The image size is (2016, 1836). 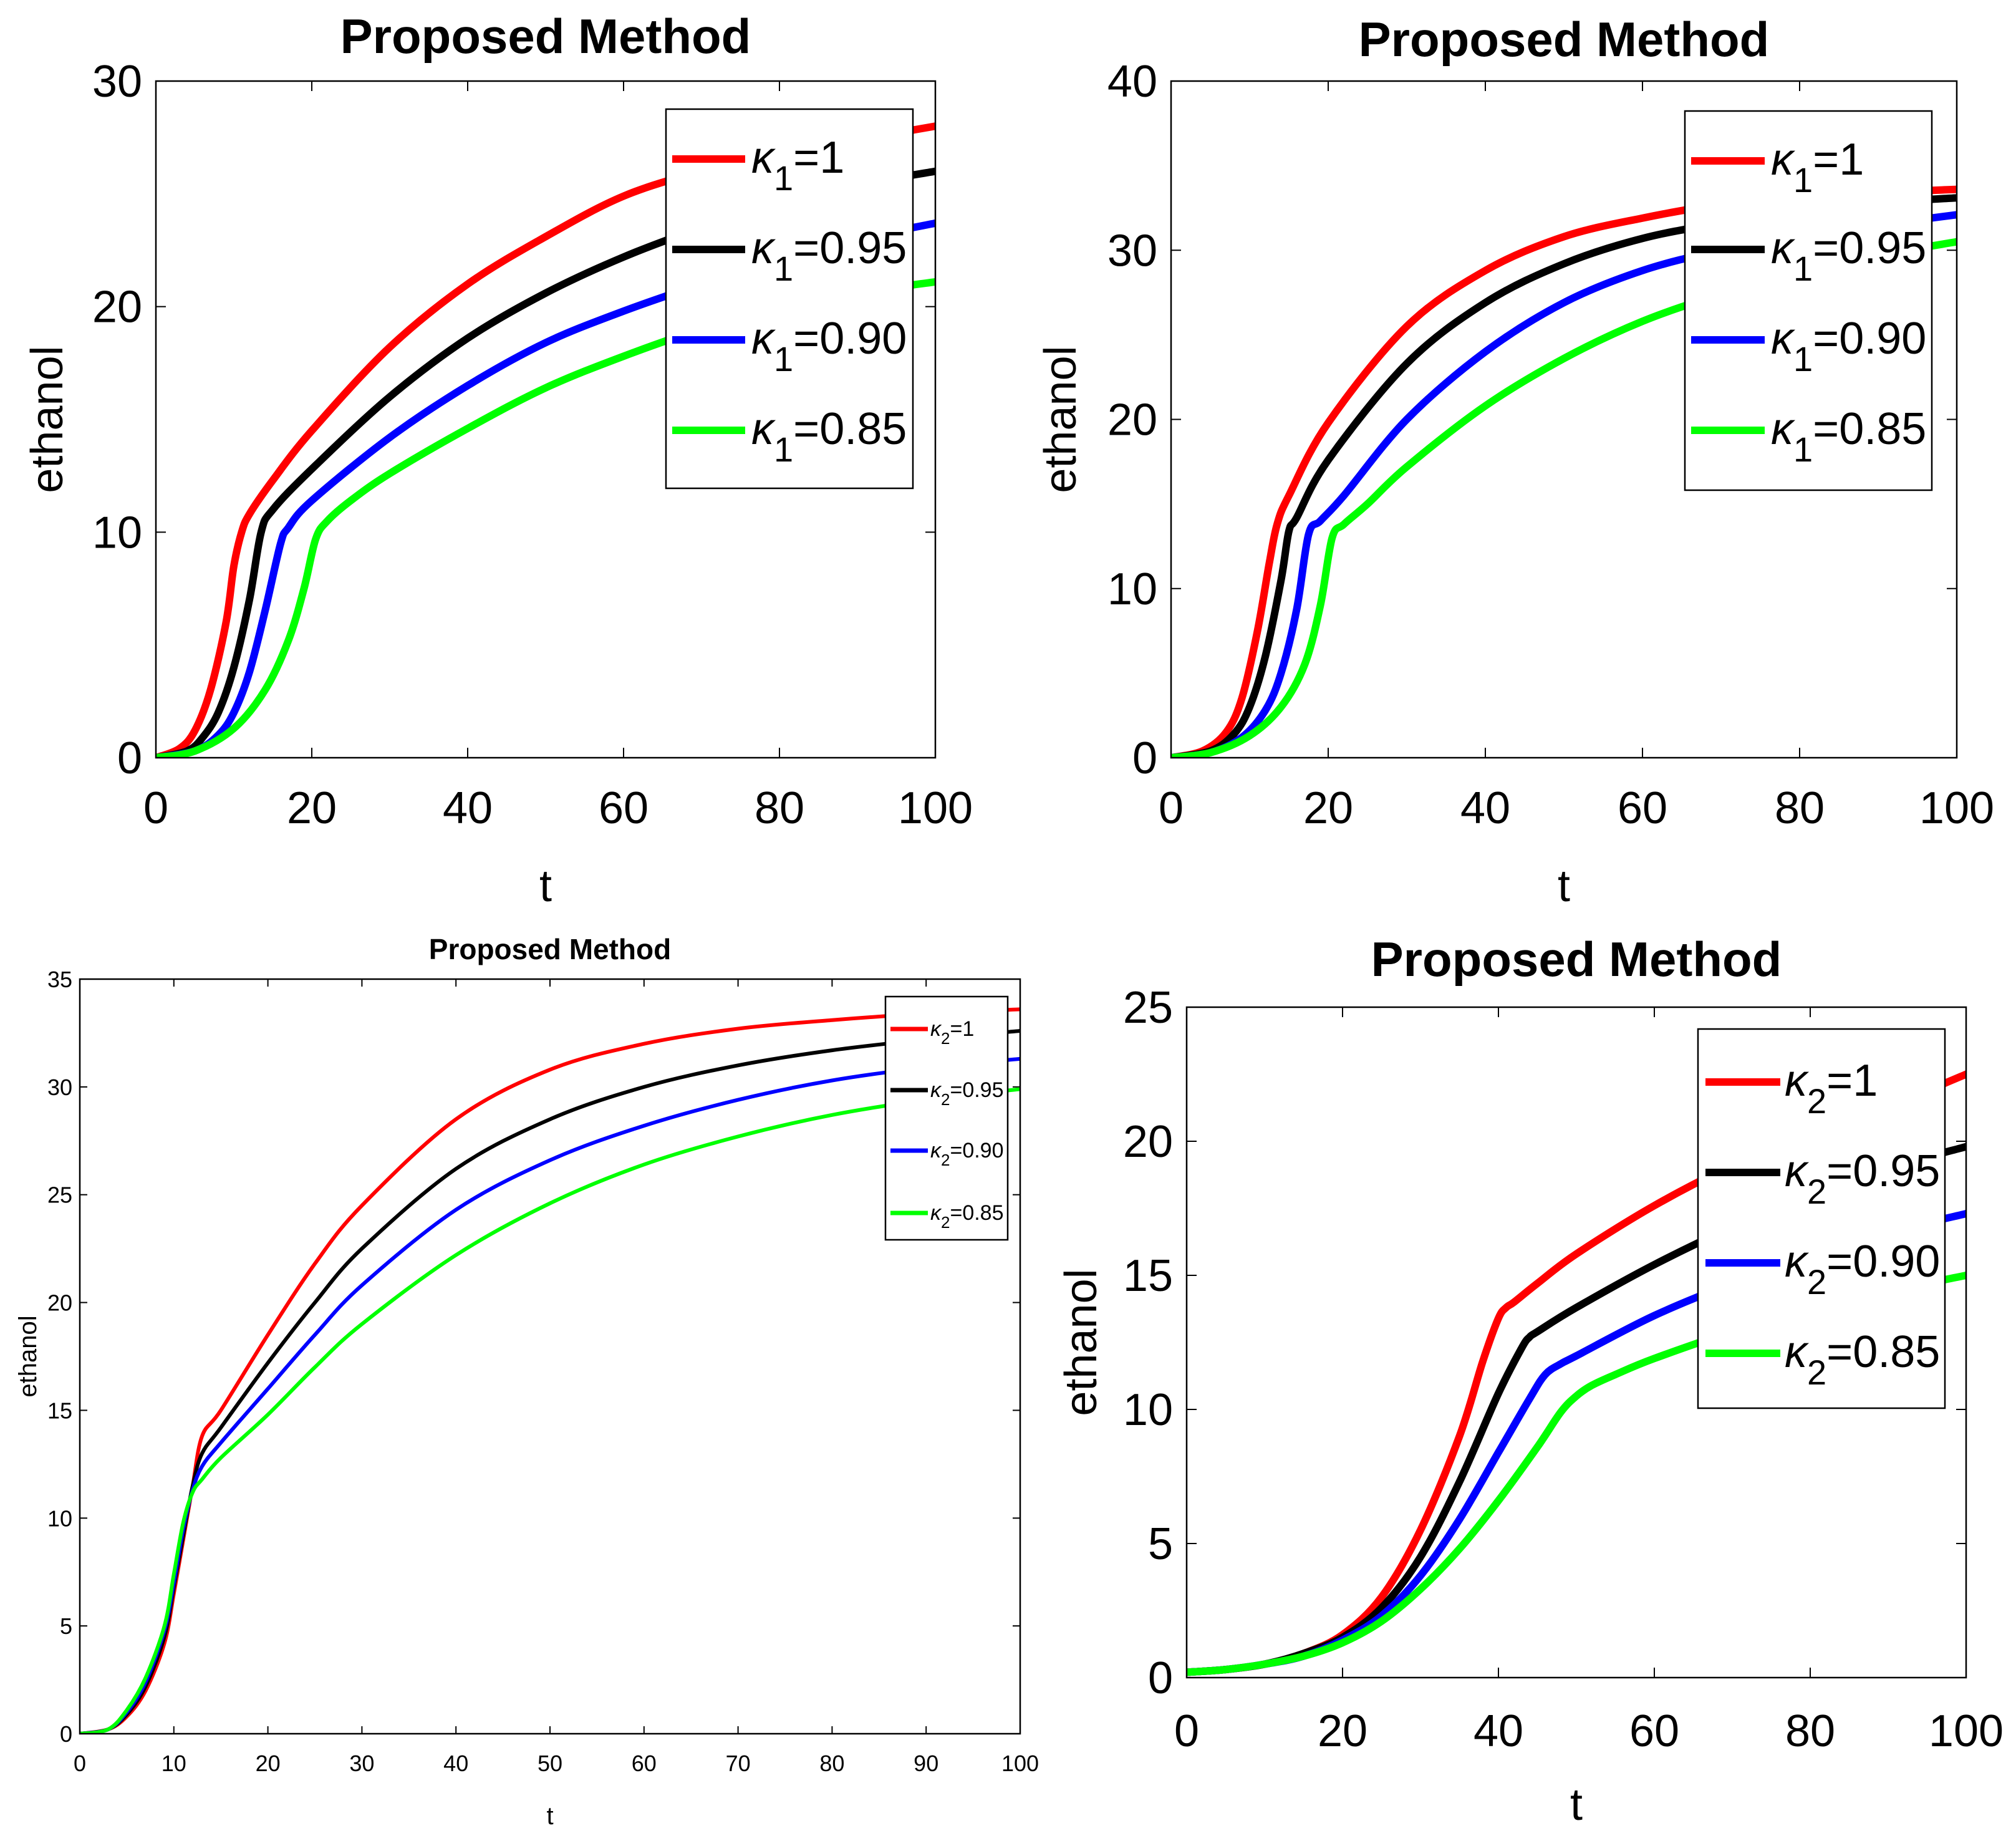 I want to click on x-tick-label: 90, so click(x=926, y=1763).